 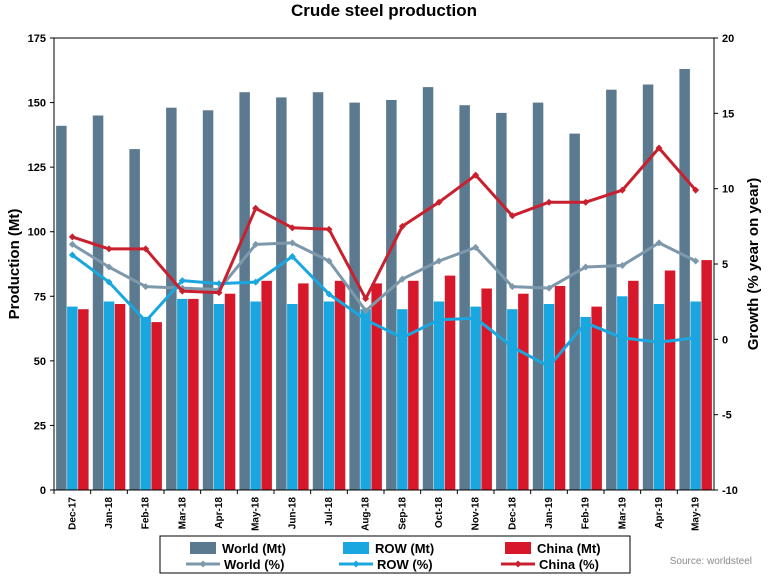 What do you see at coordinates (40, 362) in the screenshot?
I see `left-tick-label-2: 50` at bounding box center [40, 362].